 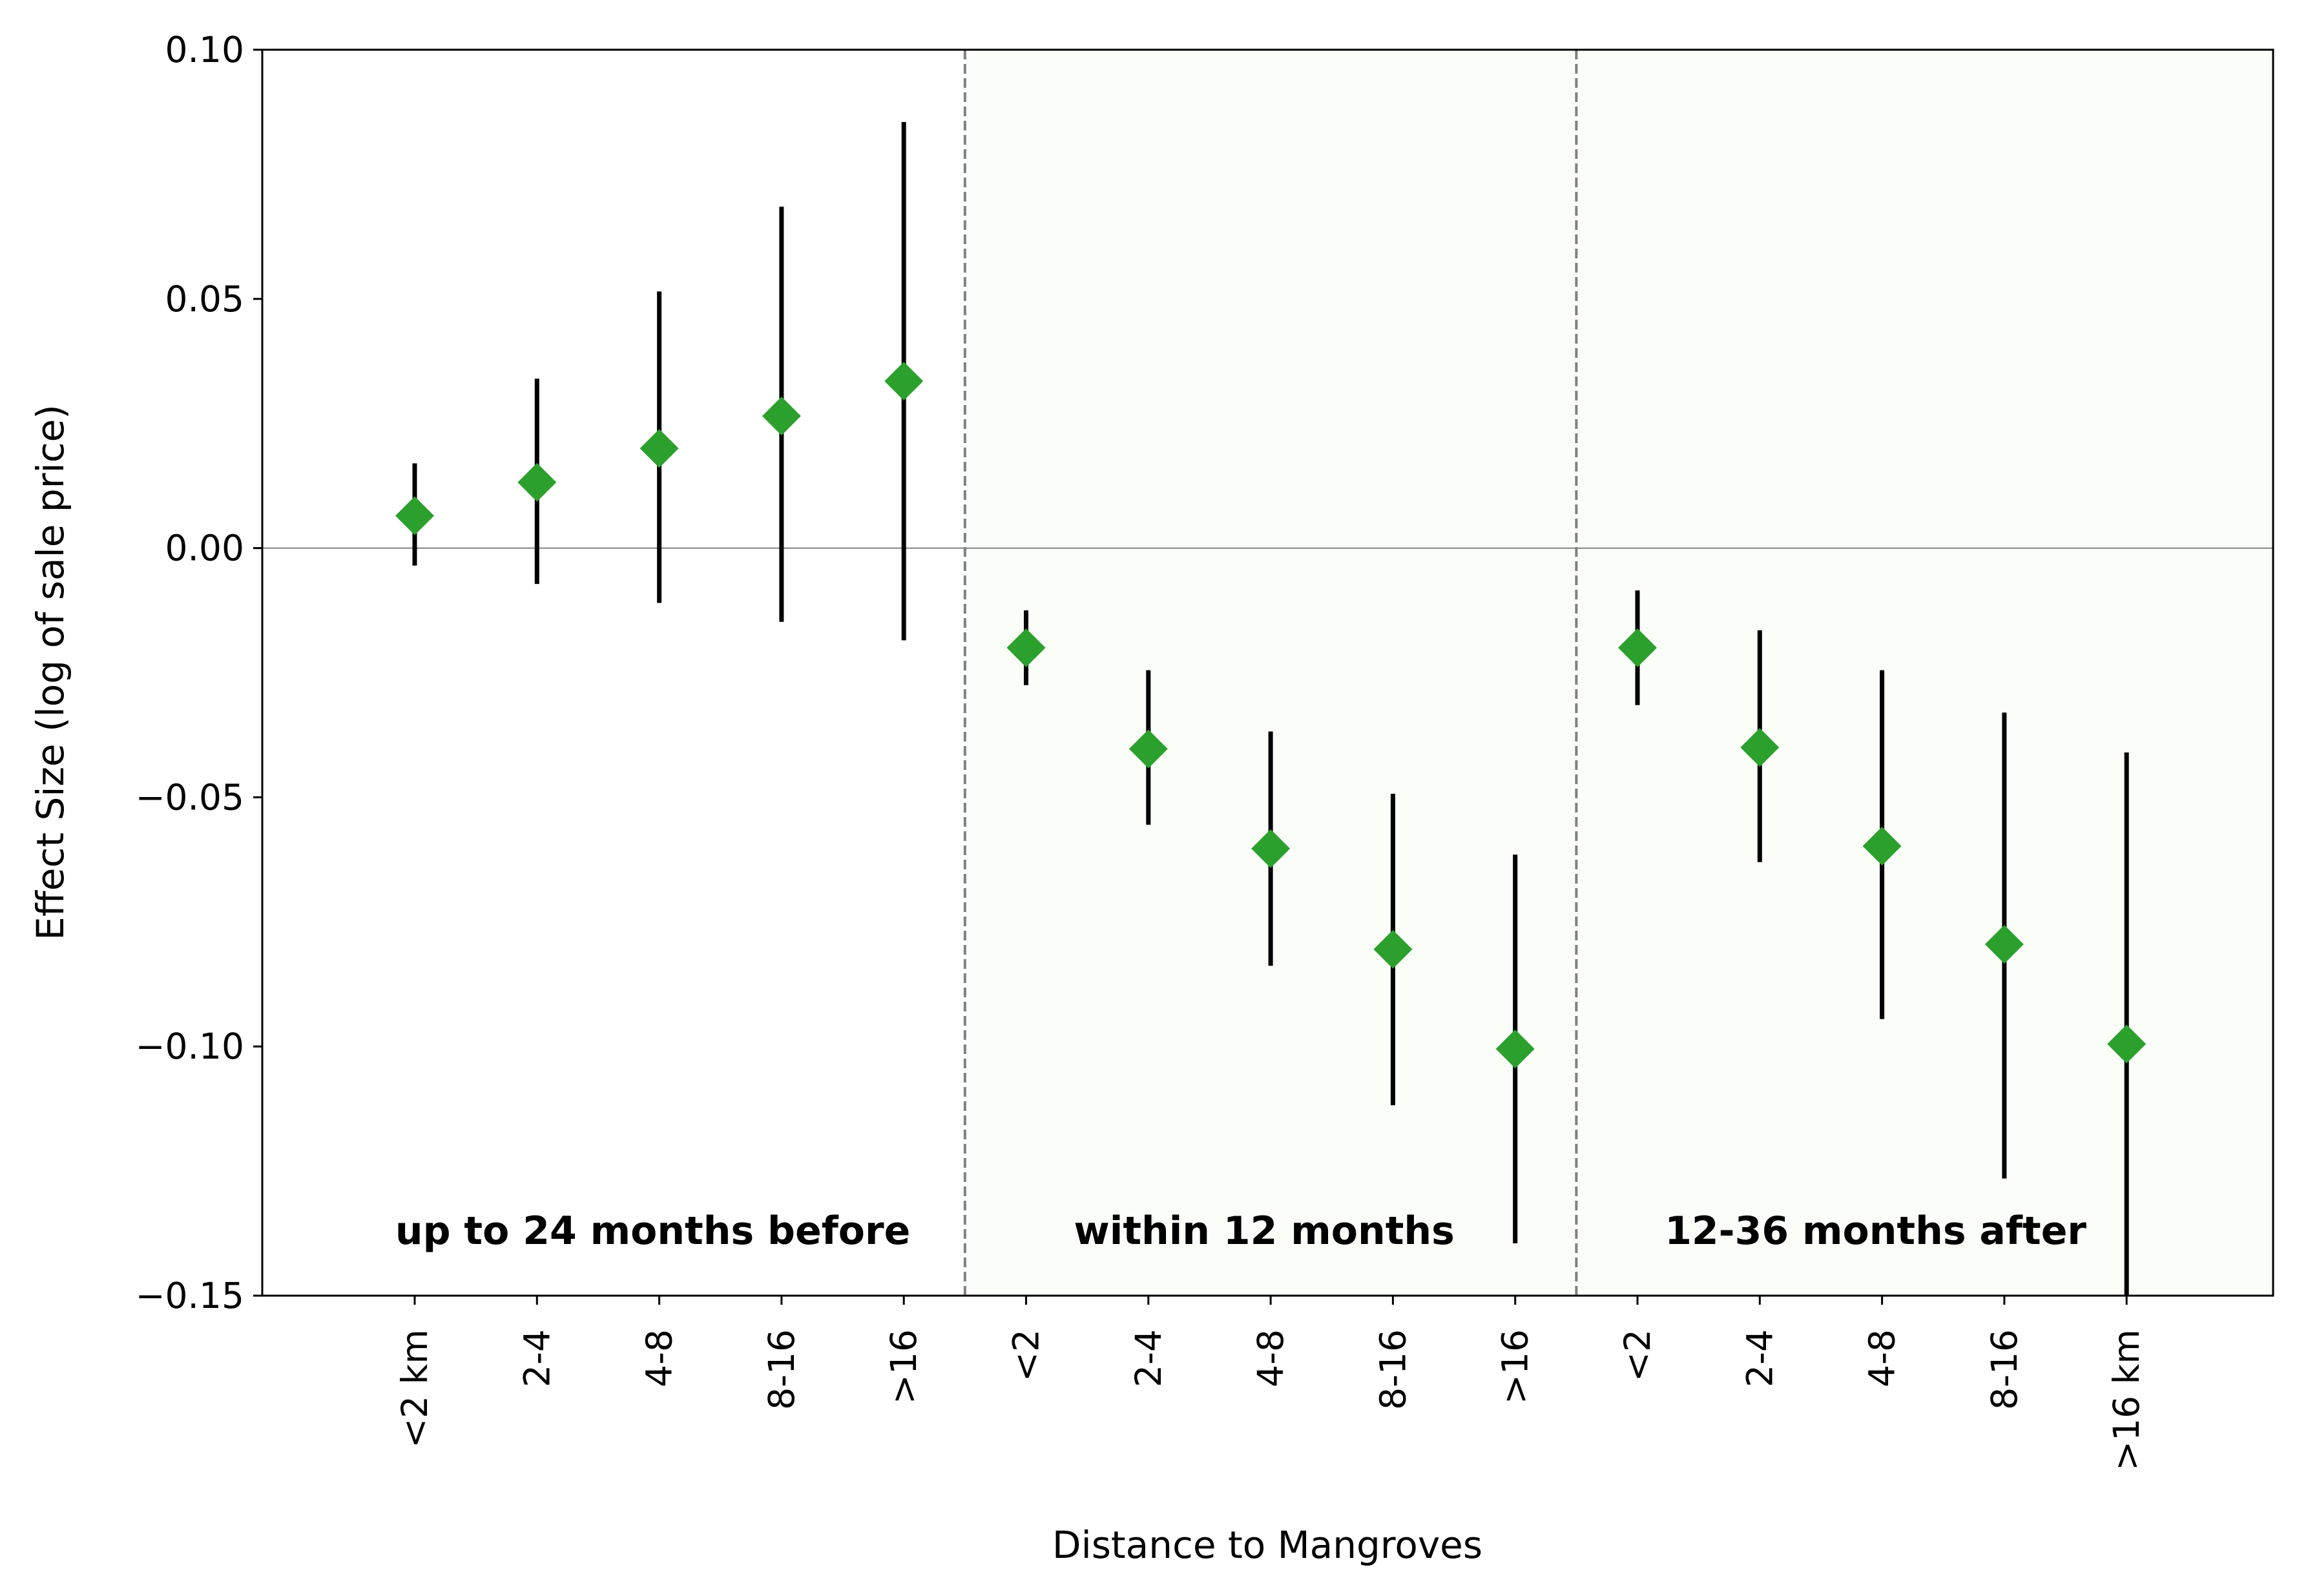 What do you see at coordinates (1267, 1545) in the screenshot?
I see `x-axis-label: Distance to Mangroves` at bounding box center [1267, 1545].